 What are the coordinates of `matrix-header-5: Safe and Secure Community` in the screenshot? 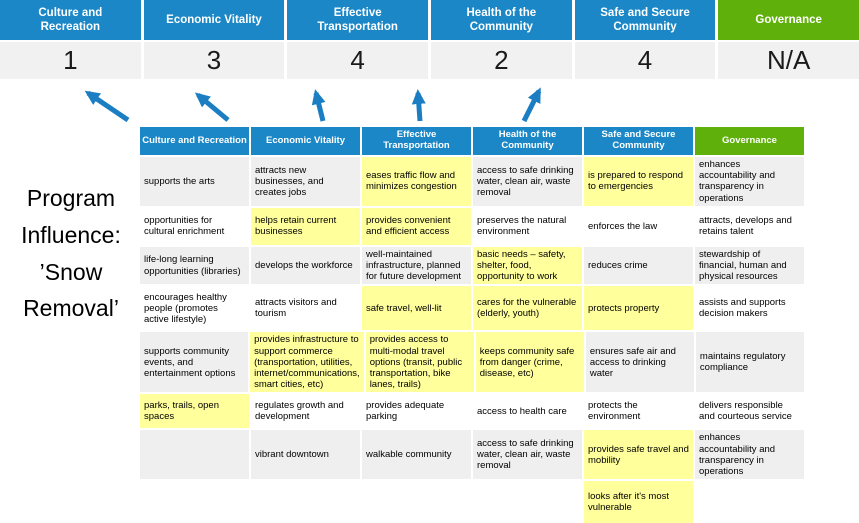 It's located at (638, 141).